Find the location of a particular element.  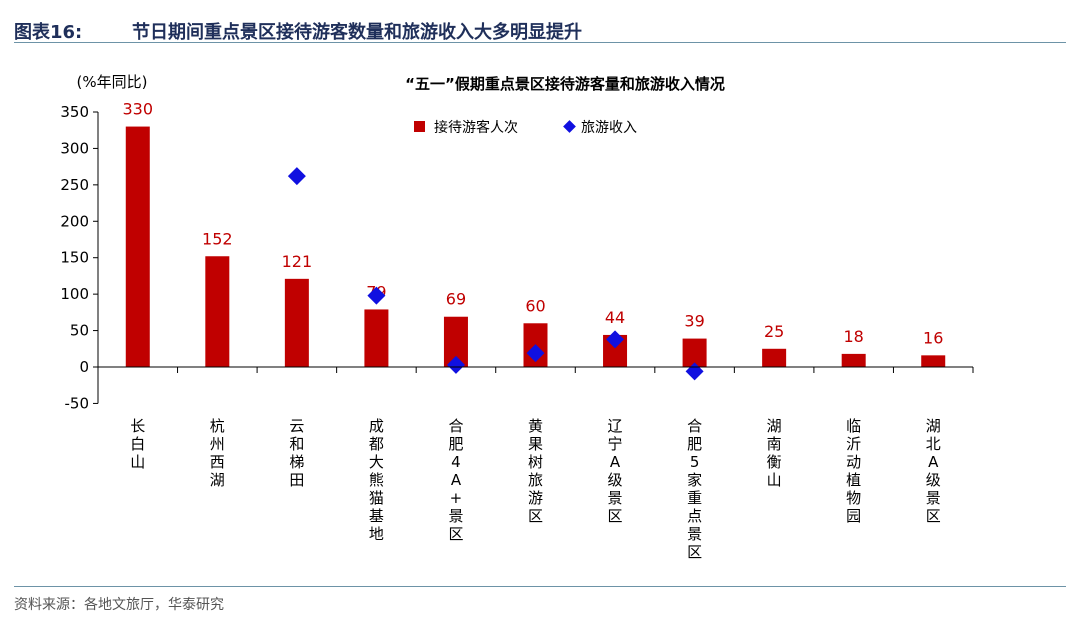

figure-title: 节日期间重点景区接待游客数量和旅游收入大多明显提升 is located at coordinates (357, 32).